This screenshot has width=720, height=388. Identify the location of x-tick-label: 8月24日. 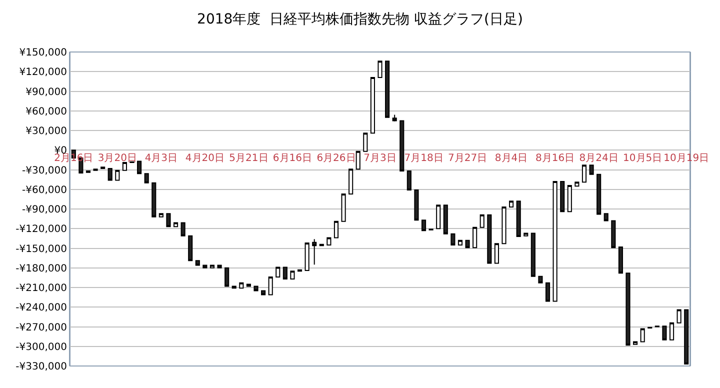
(598, 158).